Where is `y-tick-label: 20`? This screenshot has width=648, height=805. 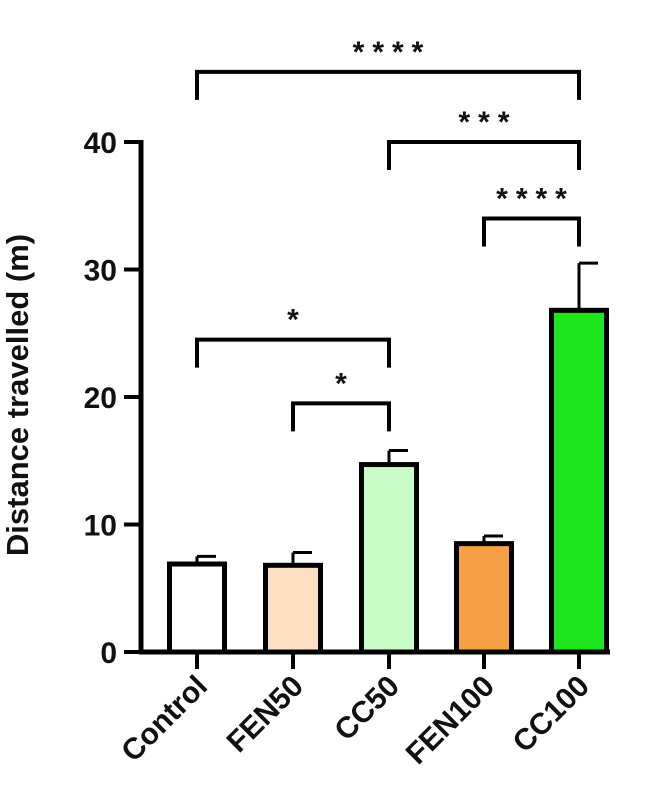
y-tick-label: 20 is located at coordinates (100, 398).